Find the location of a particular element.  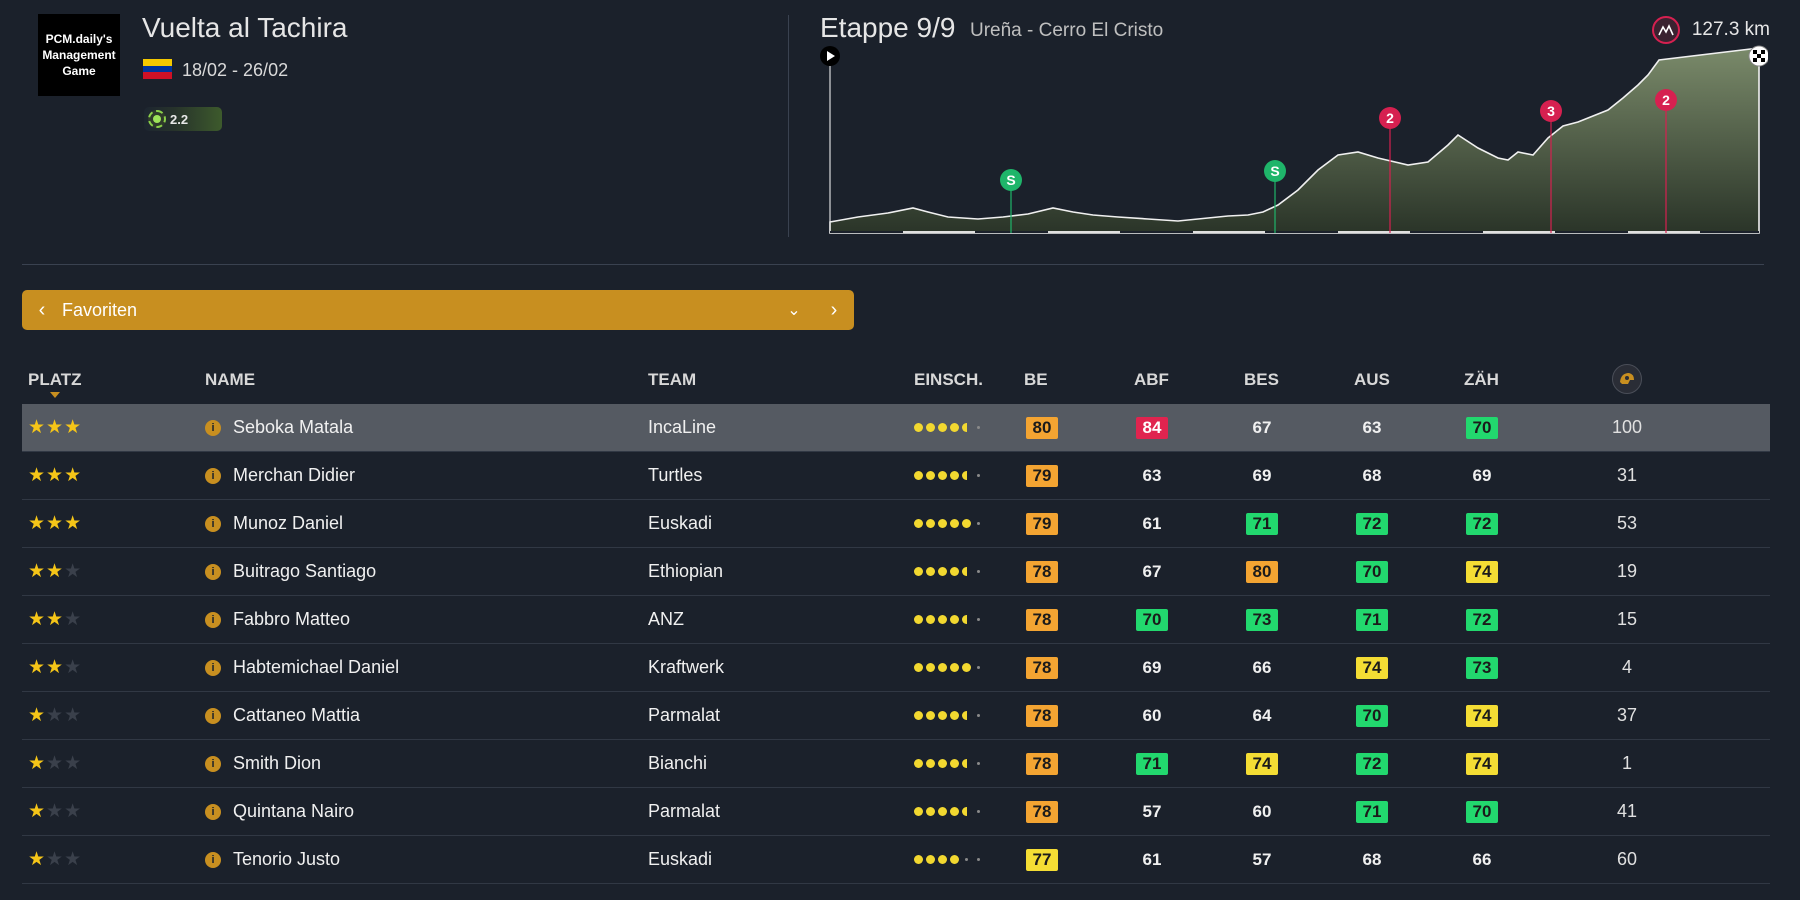

table-row: ★ ★ ★ i Tenorio Justo Euskadi 77 61 57 68 66 60 is located at coordinates (896, 860).